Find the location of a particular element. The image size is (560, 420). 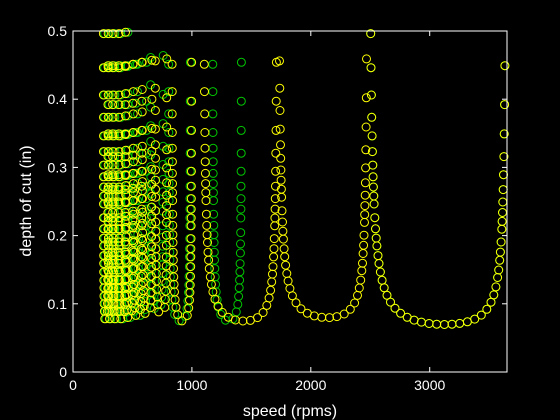

y-tick-label: 0.1 is located at coordinates (58, 304).